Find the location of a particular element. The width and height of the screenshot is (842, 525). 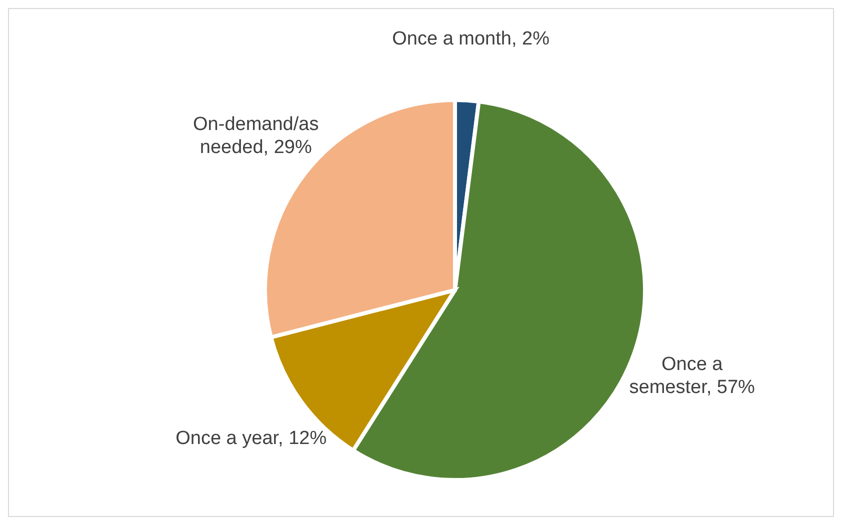

slice-label: Once a semester, 57% is located at coordinates (692, 375).